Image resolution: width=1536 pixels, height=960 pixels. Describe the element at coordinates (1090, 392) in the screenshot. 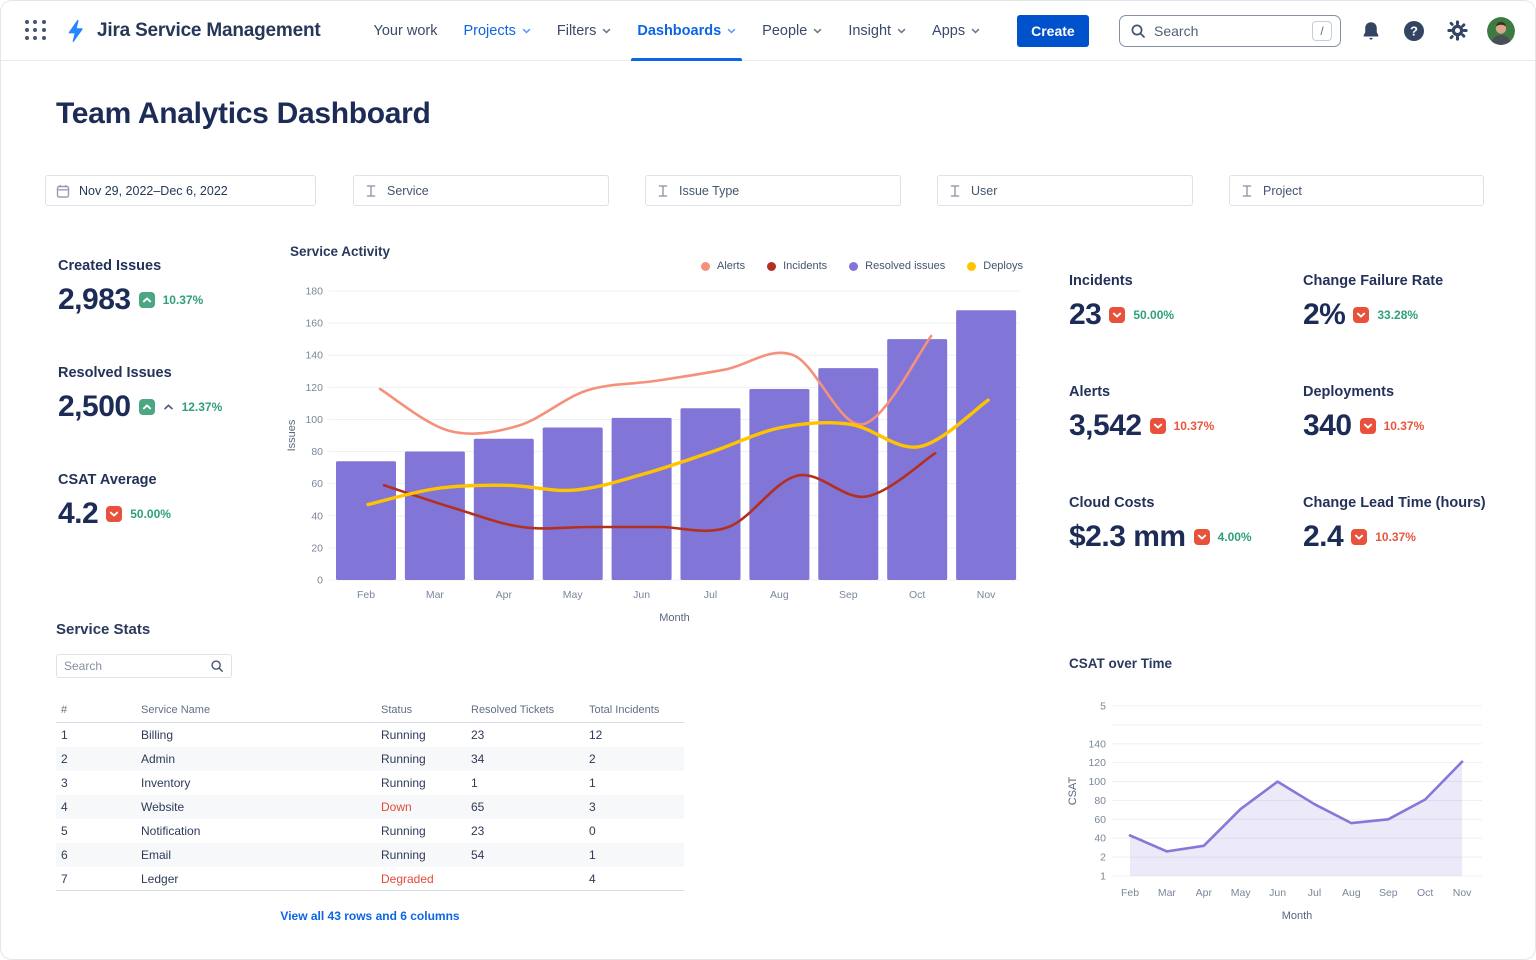

I see `kpi-label: Alerts` at that location.